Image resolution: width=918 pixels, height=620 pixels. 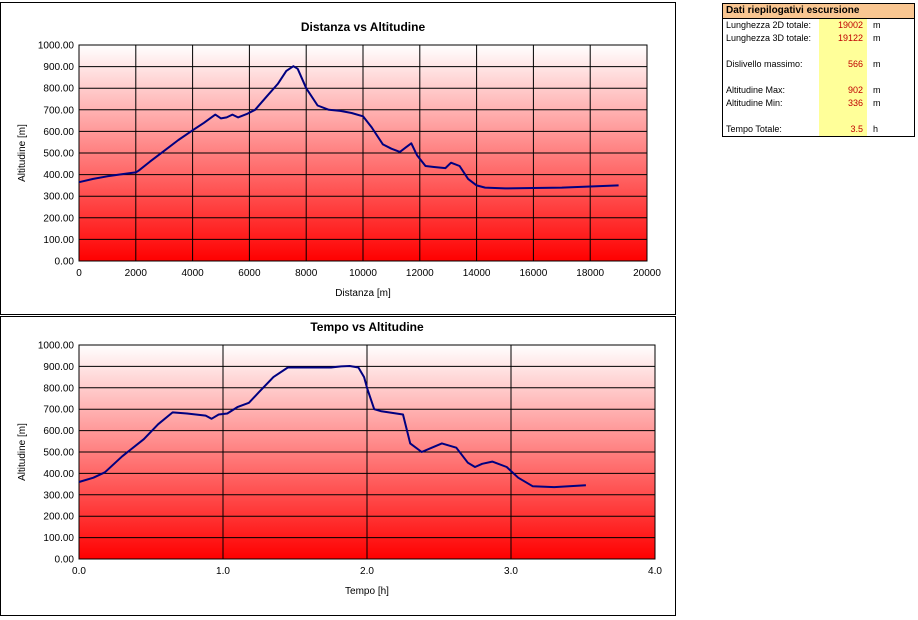 I want to click on summary-unit: h, so click(x=876, y=129).